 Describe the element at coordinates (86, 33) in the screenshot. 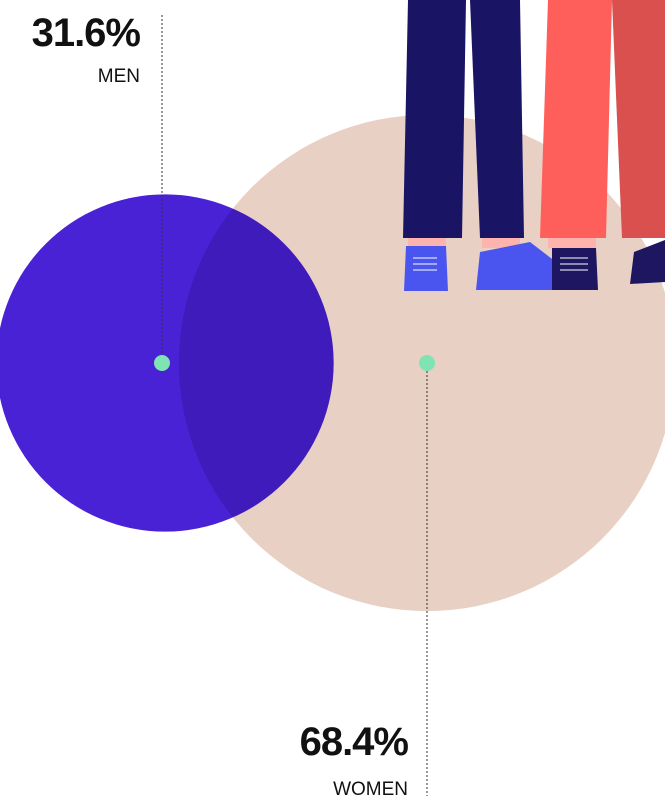

I see `men-value-label: 31.6%` at that location.